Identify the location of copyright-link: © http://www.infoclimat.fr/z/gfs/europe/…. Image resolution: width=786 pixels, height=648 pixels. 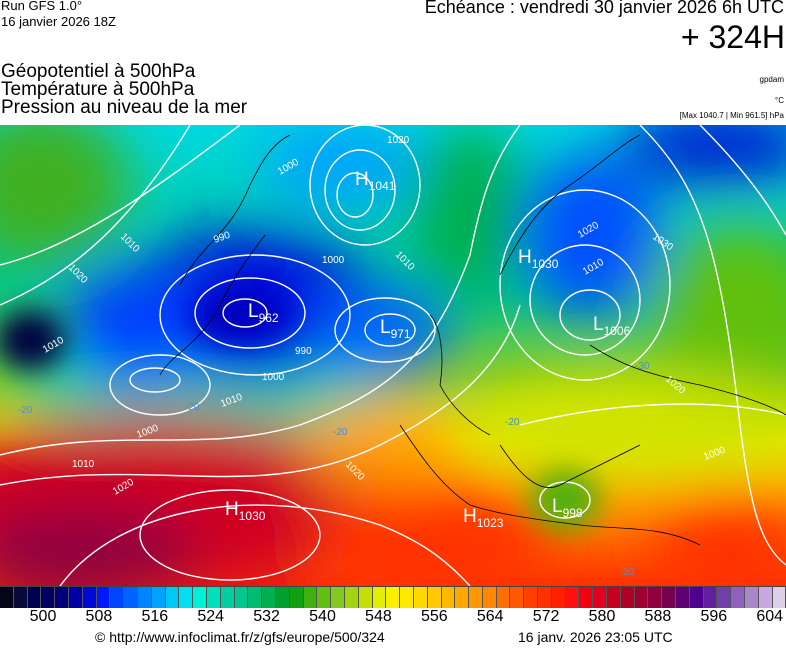
(240, 637).